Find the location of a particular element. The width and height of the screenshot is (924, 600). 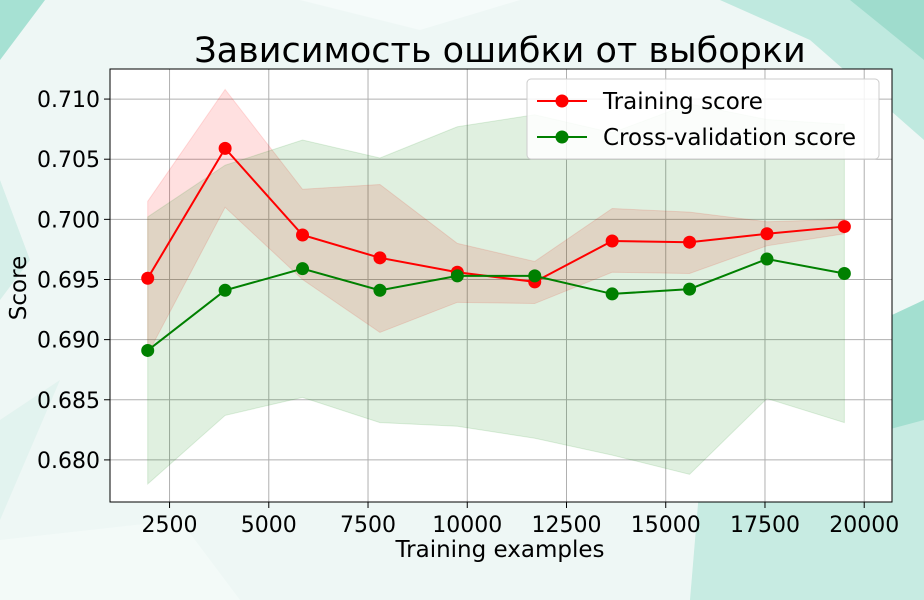

y-tick-label: 0.695 is located at coordinates (68, 280).